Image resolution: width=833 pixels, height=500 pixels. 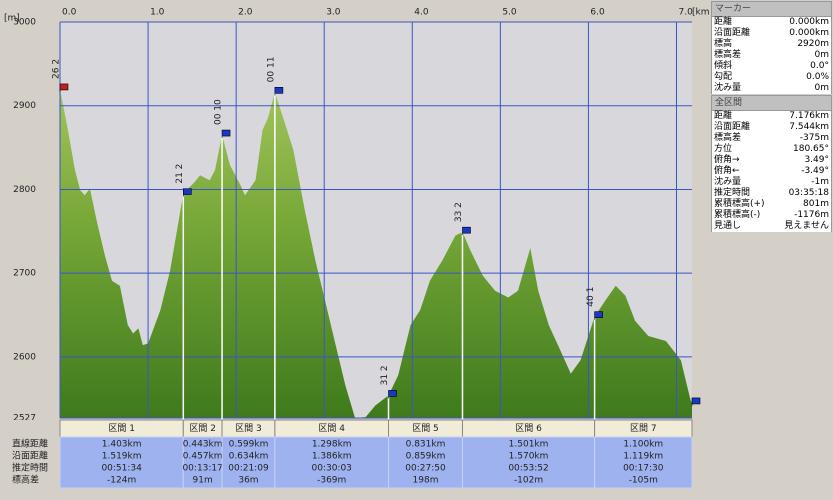 I want to click on row-label: 沿面距離, so click(x=30, y=456).